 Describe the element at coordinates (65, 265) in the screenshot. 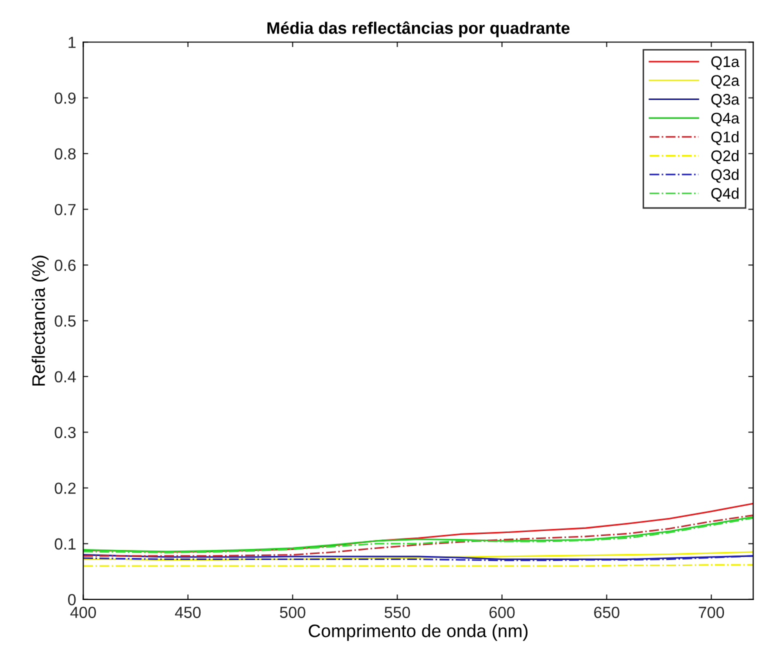

I see `y-tick-label: 0.6` at that location.